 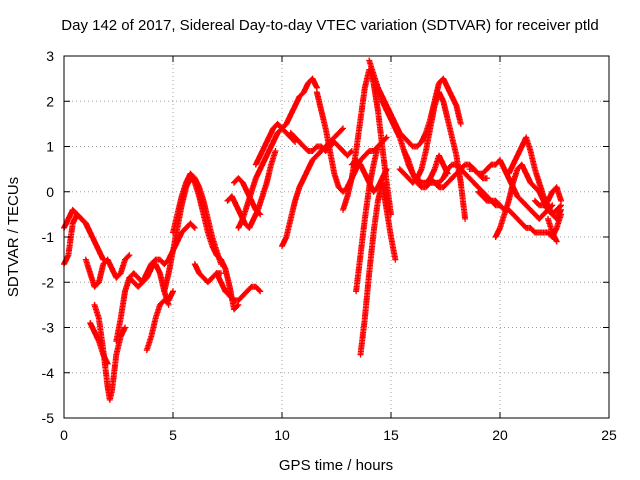 I want to click on y-tick-label: 1, so click(x=50, y=147).